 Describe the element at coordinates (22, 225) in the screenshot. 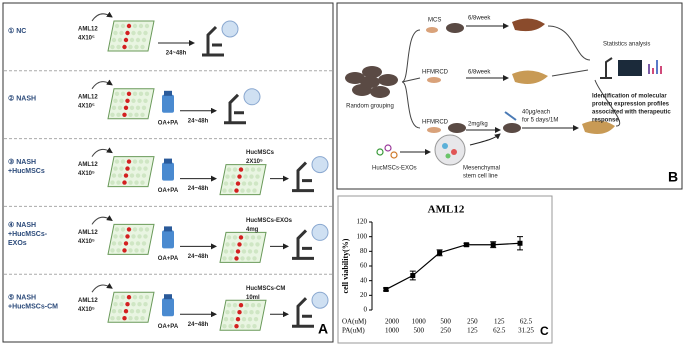

I see `row-label: ④ NASH` at that location.